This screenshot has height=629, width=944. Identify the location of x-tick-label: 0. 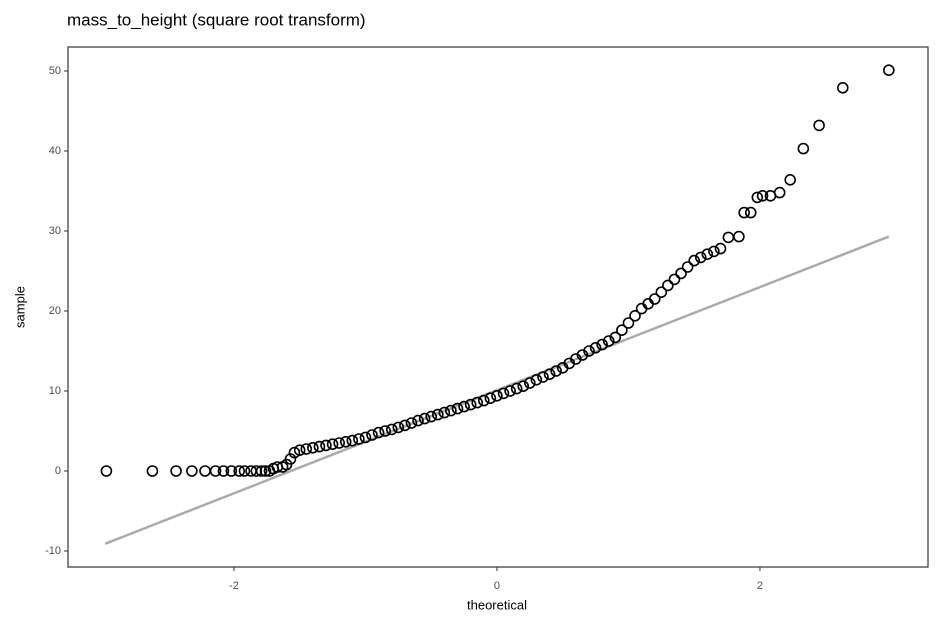
(497, 586).